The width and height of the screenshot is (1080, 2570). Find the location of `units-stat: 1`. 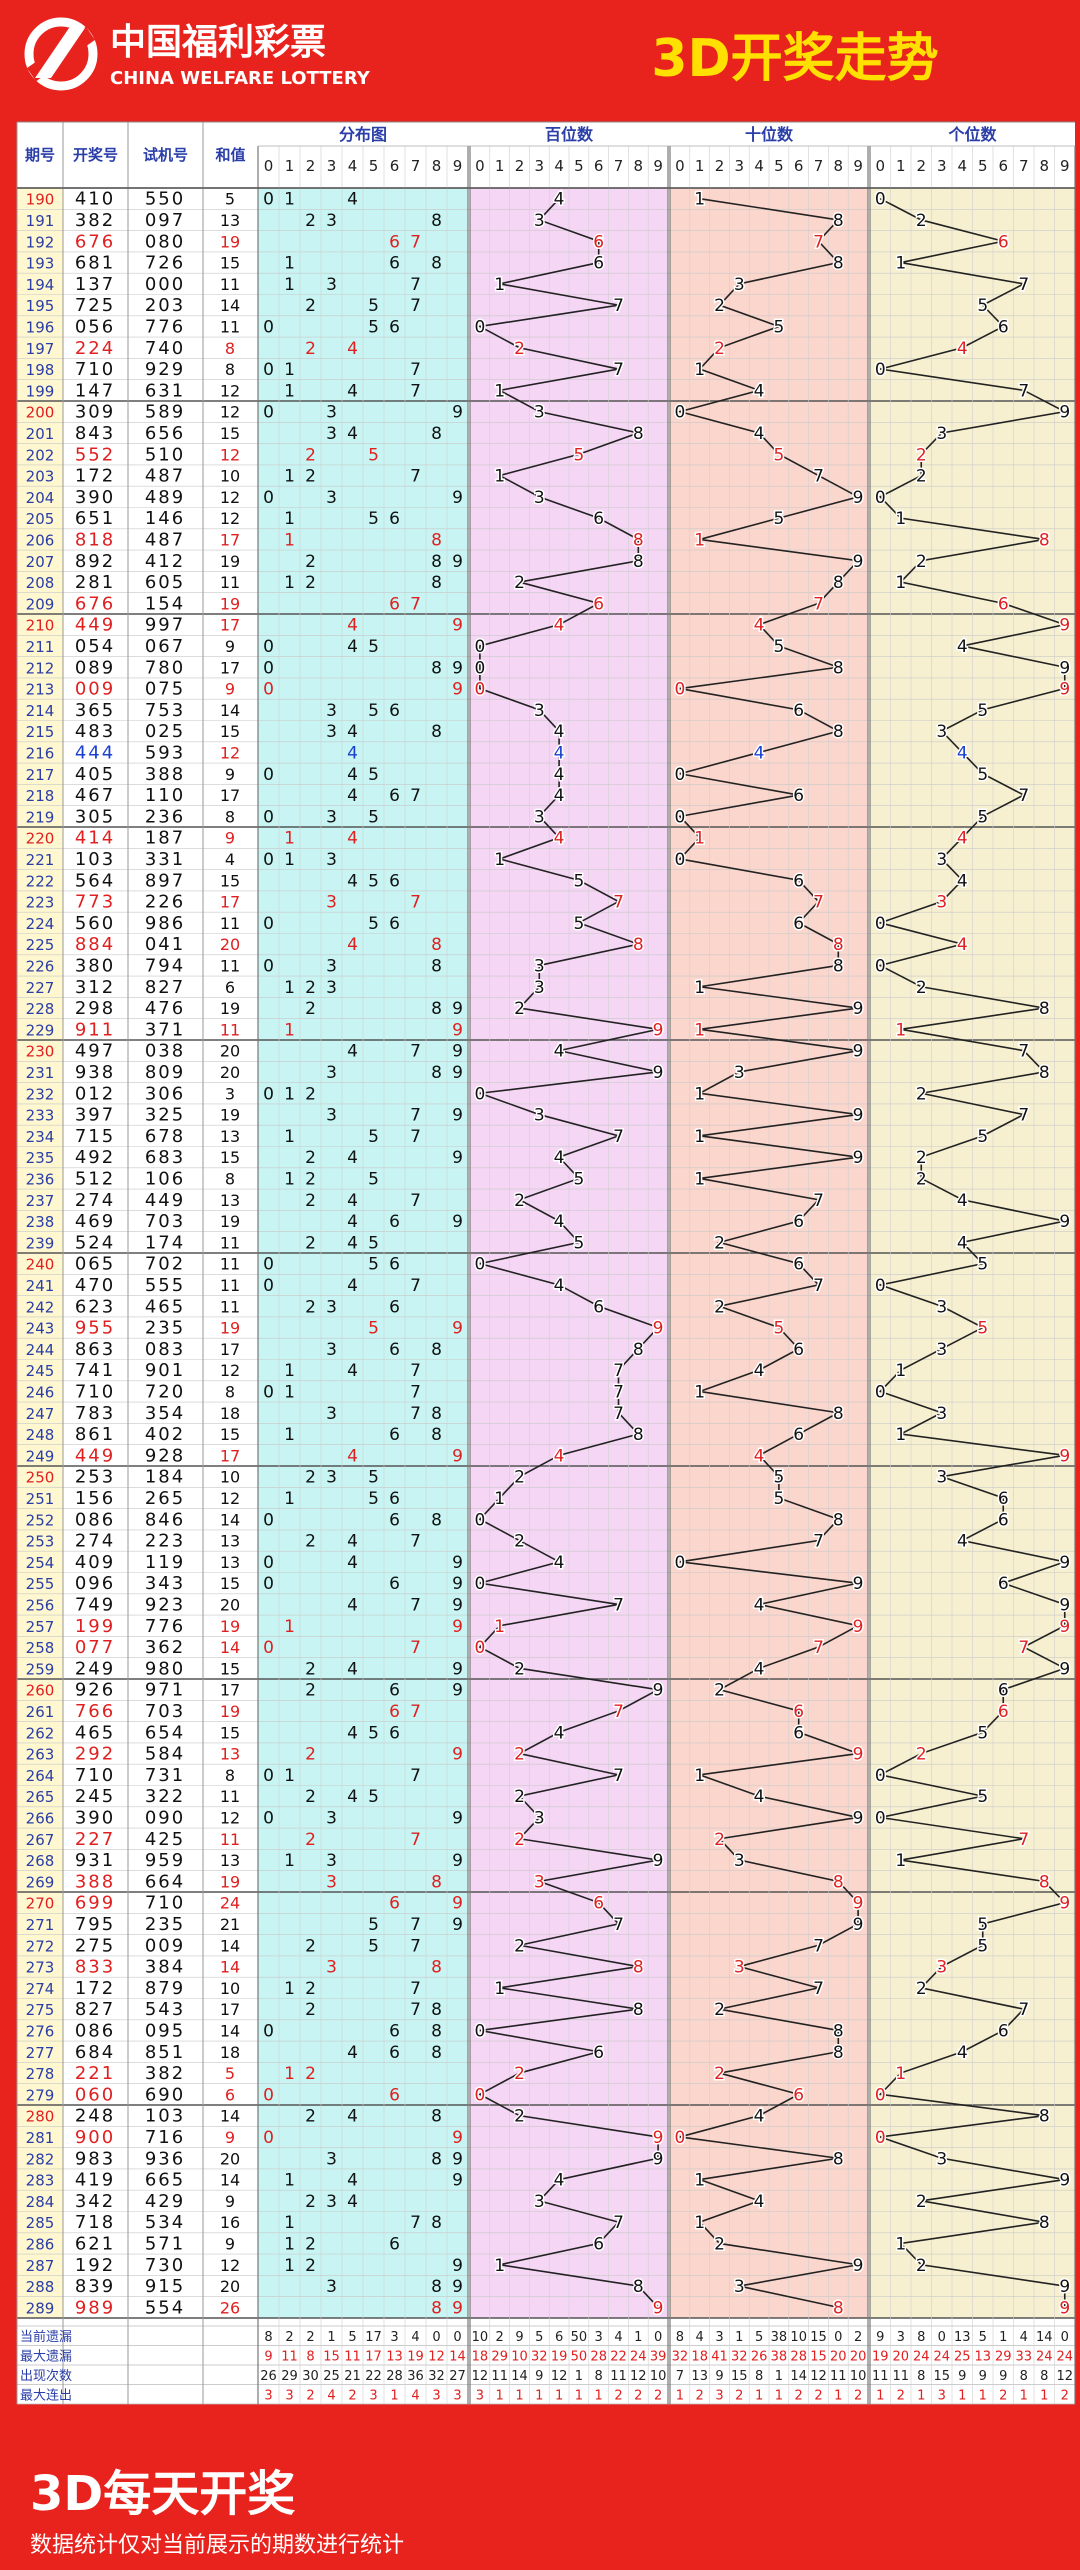

units-stat: 1 is located at coordinates (1003, 2337).